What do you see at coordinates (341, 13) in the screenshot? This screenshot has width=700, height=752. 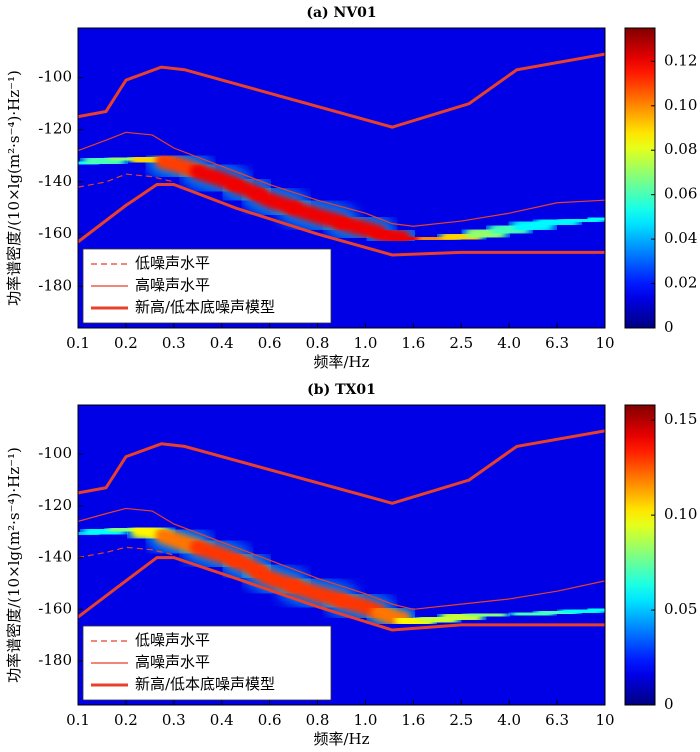 I see `chart-title: (a) NV01` at bounding box center [341, 13].